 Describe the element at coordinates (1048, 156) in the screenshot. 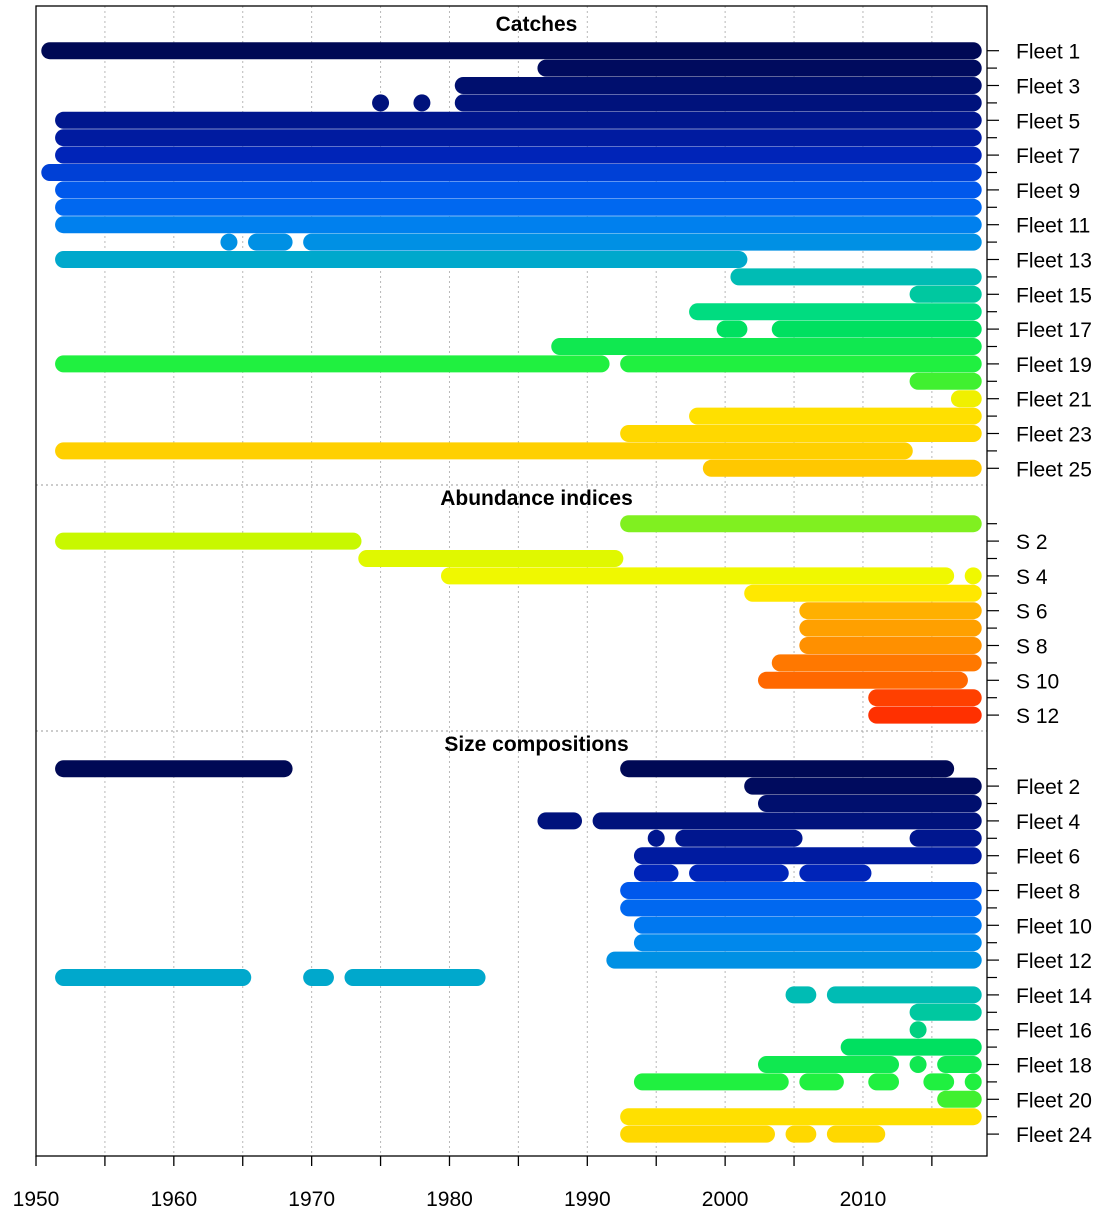

I see `y-tick-label: Fleet 7` at that location.